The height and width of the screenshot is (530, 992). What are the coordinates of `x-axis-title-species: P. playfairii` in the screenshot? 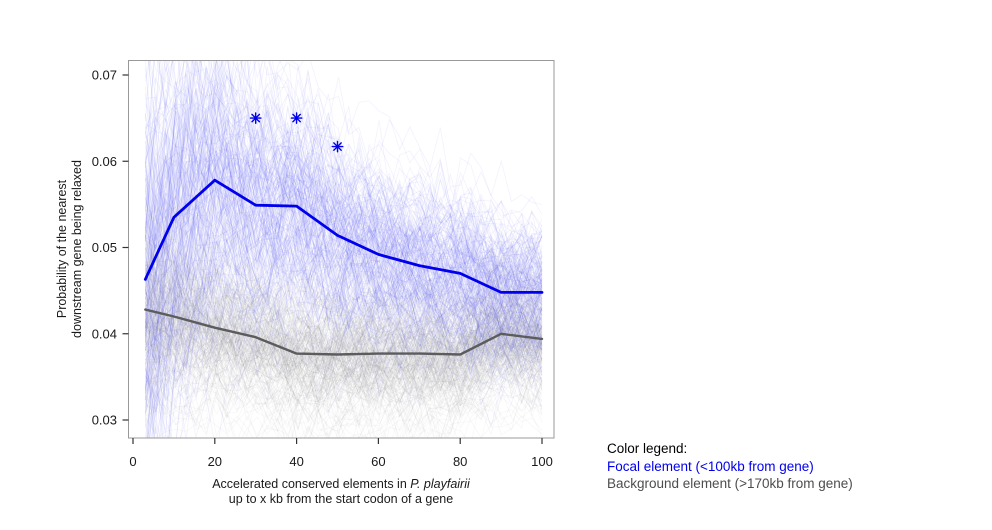 It's located at (440, 484).